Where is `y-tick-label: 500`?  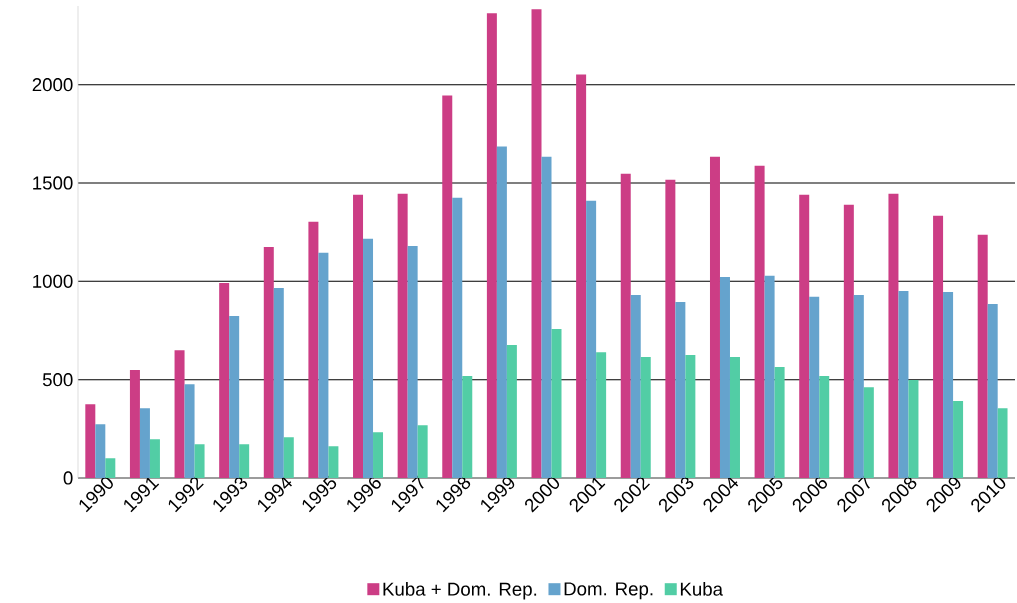
y-tick-label: 500 is located at coordinates (57, 380).